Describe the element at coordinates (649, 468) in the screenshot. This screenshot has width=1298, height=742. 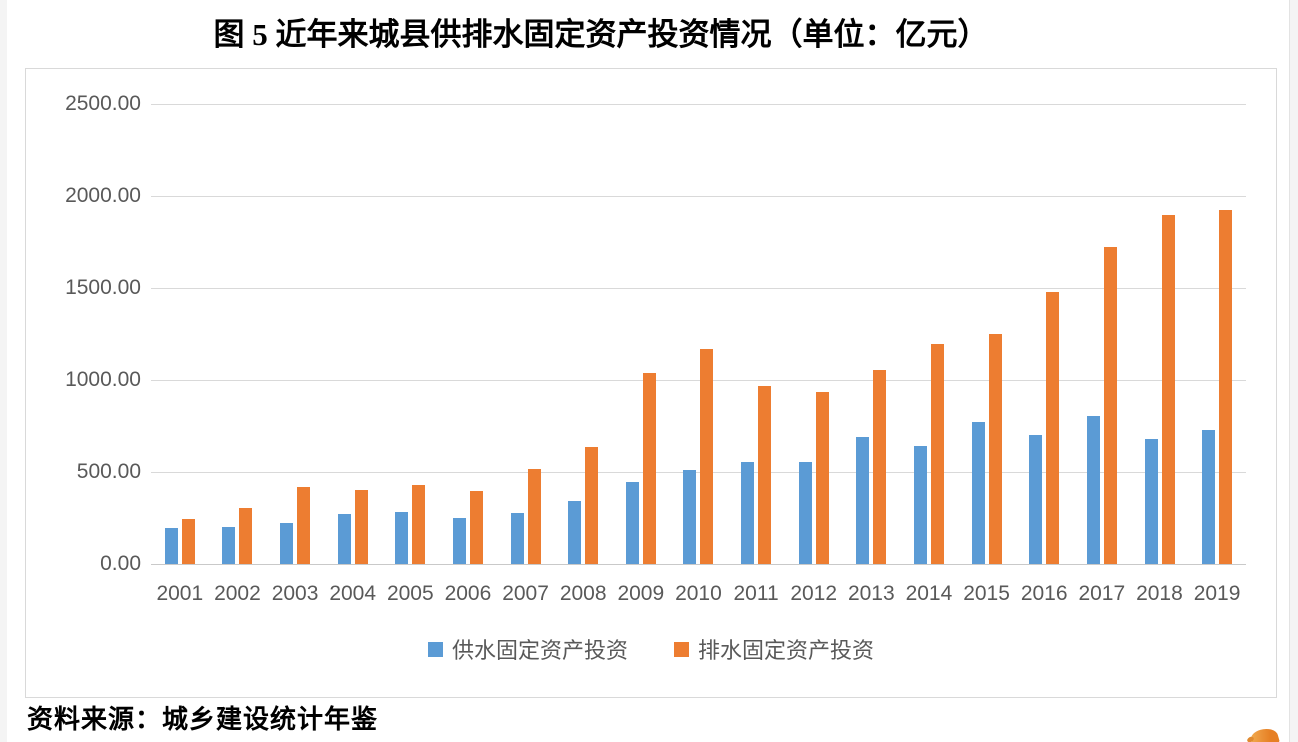
I see `bar-drainage-2009` at that location.